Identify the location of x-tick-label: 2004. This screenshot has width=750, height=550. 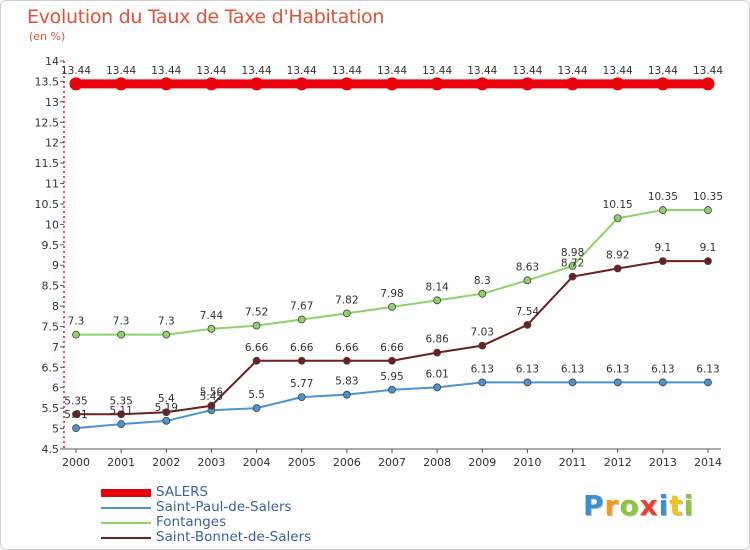
(257, 462).